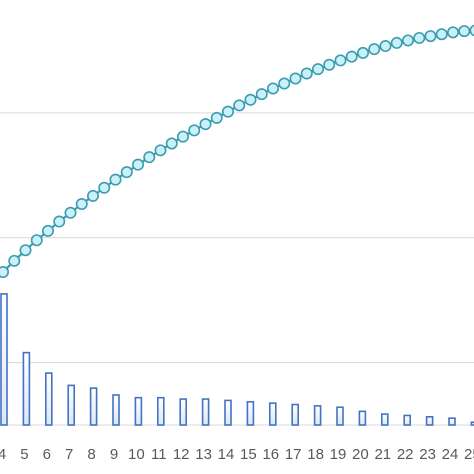  What do you see at coordinates (450, 454) in the screenshot?
I see `x-tick-label: 24` at bounding box center [450, 454].